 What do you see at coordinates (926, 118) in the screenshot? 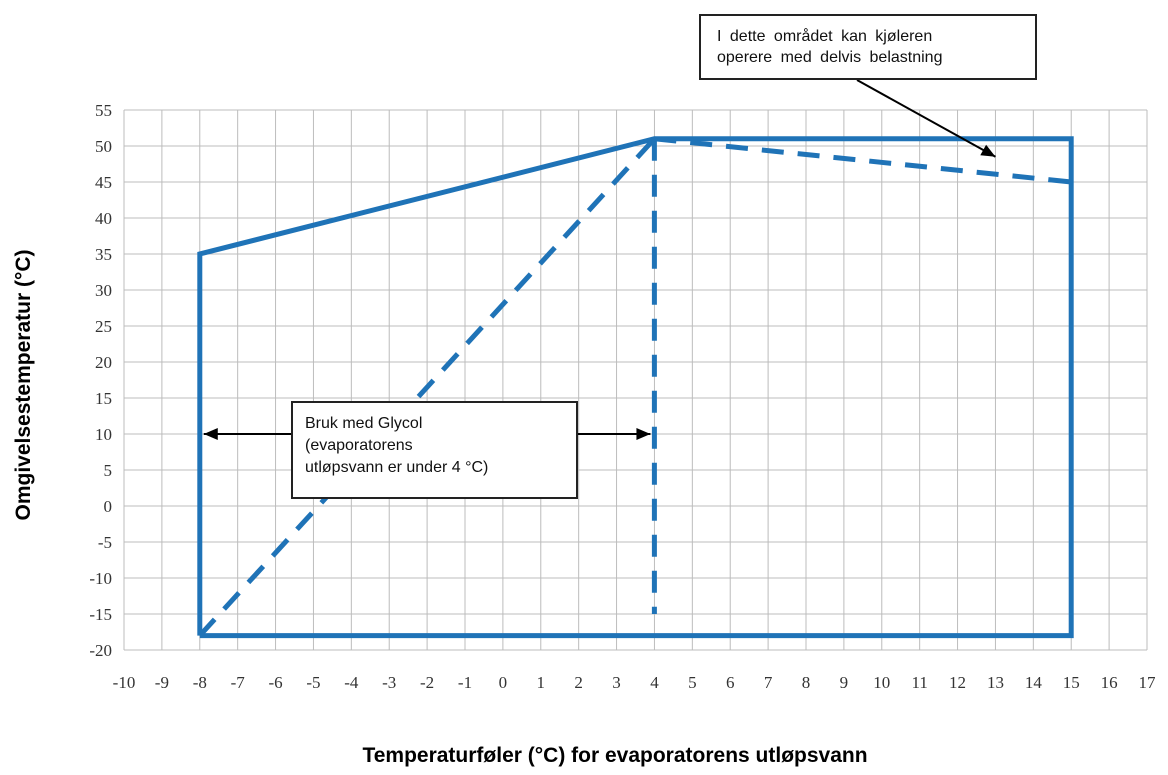
I see `arrow-line` at bounding box center [926, 118].